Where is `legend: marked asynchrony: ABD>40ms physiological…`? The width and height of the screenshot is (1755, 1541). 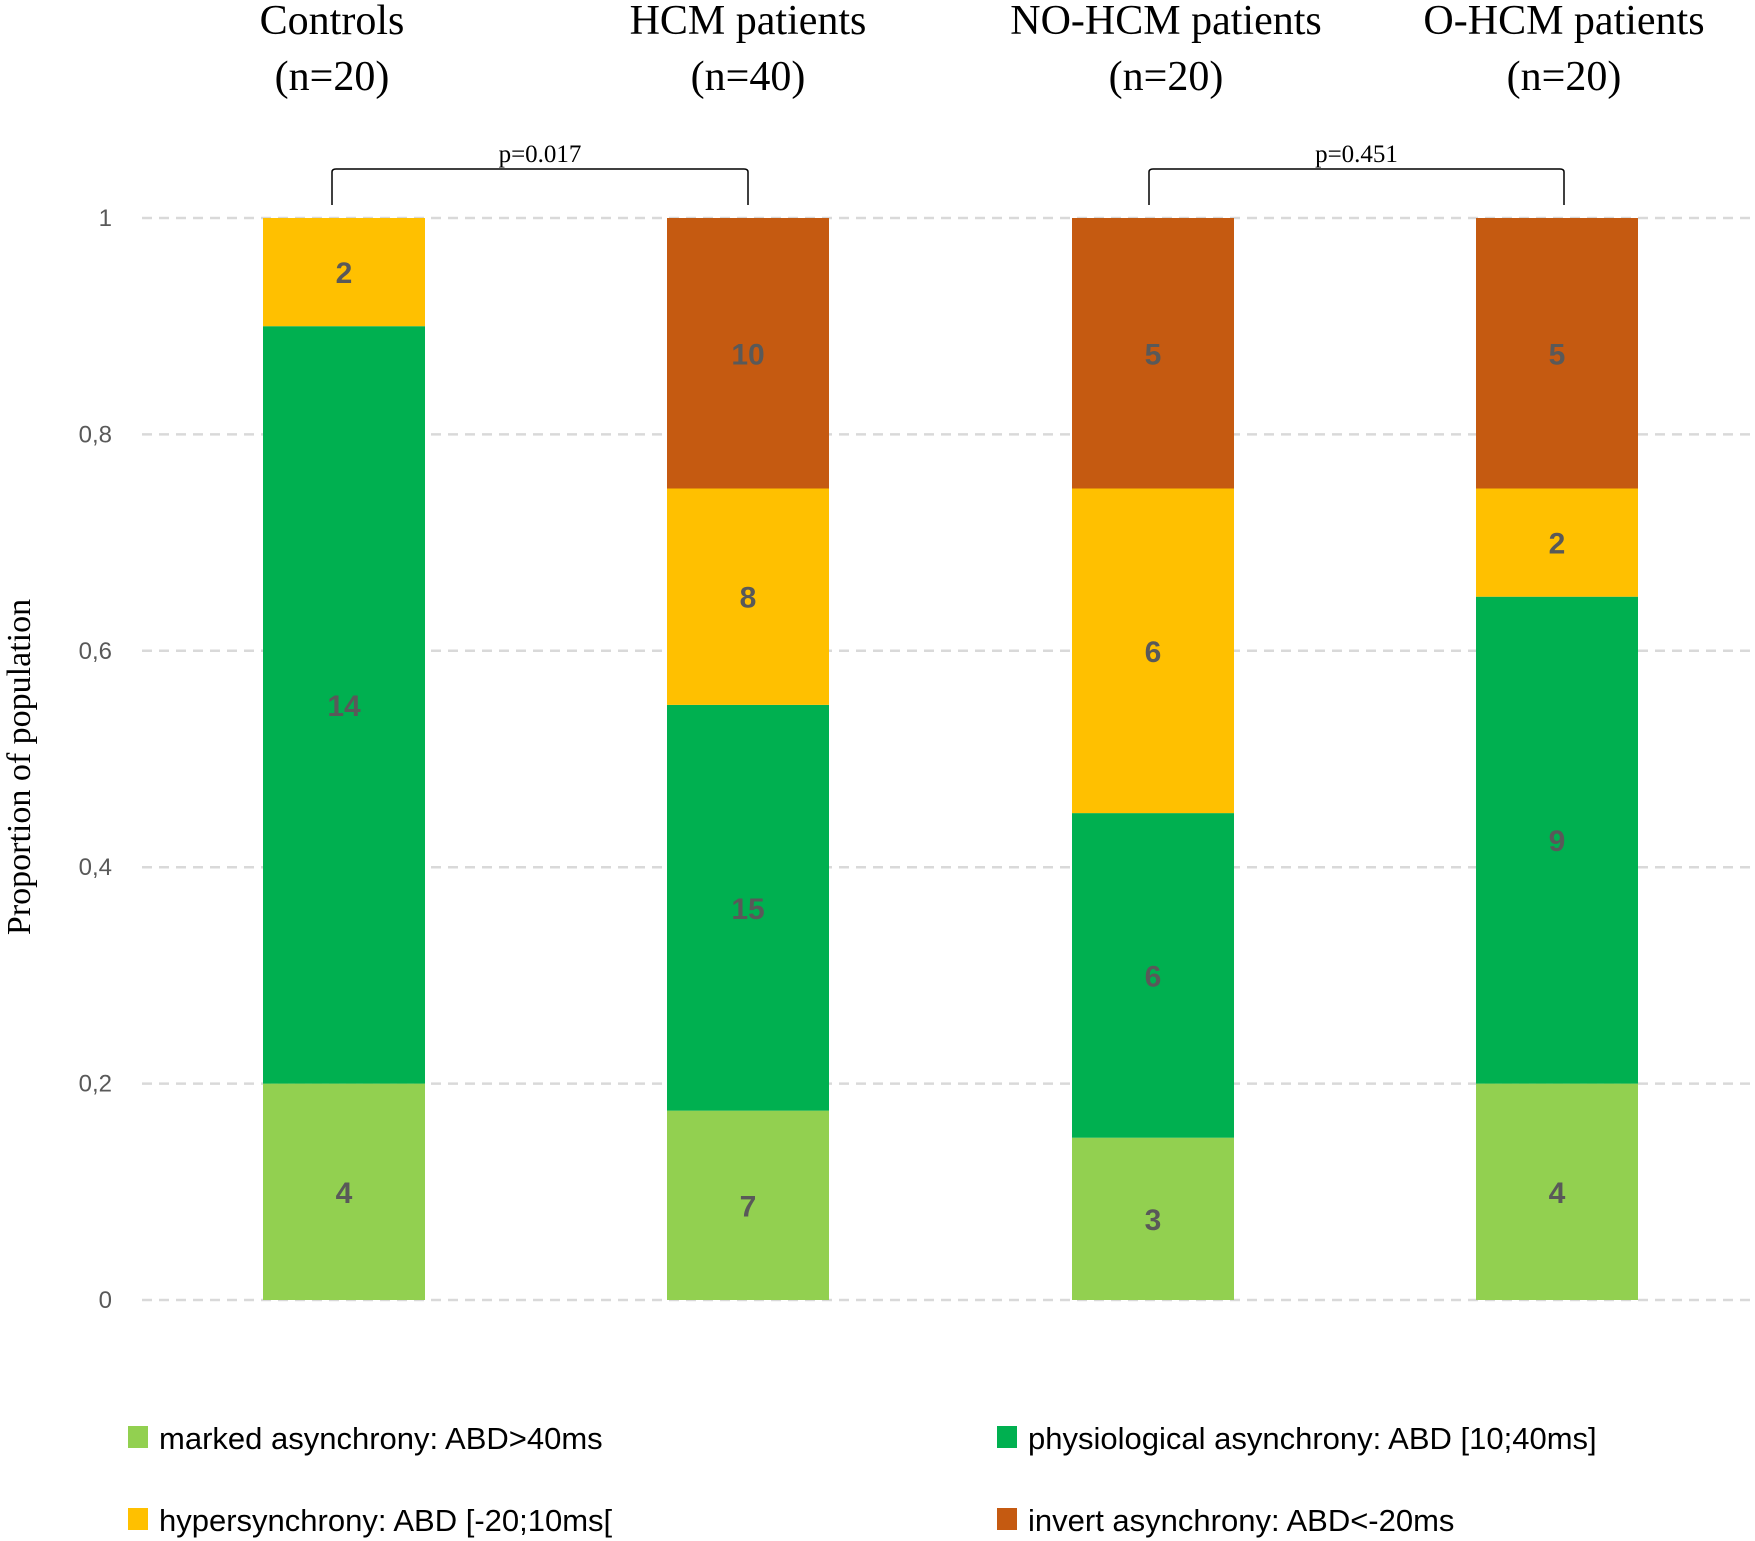
legend: marked asynchrony: ABD>40ms physiological… is located at coordinates (862, 1479).